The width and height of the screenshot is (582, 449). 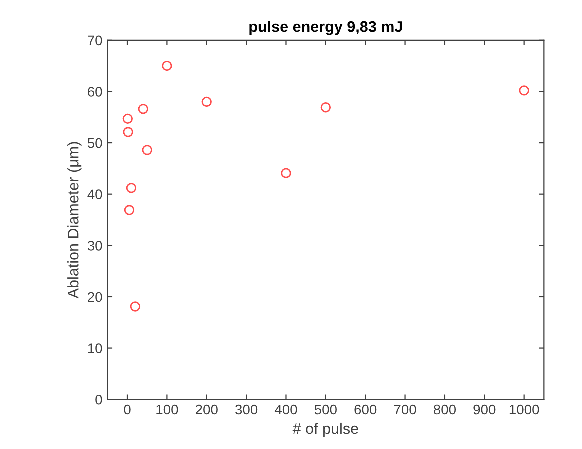 What do you see at coordinates (95, 41) in the screenshot?
I see `y-tick-label: 70` at bounding box center [95, 41].